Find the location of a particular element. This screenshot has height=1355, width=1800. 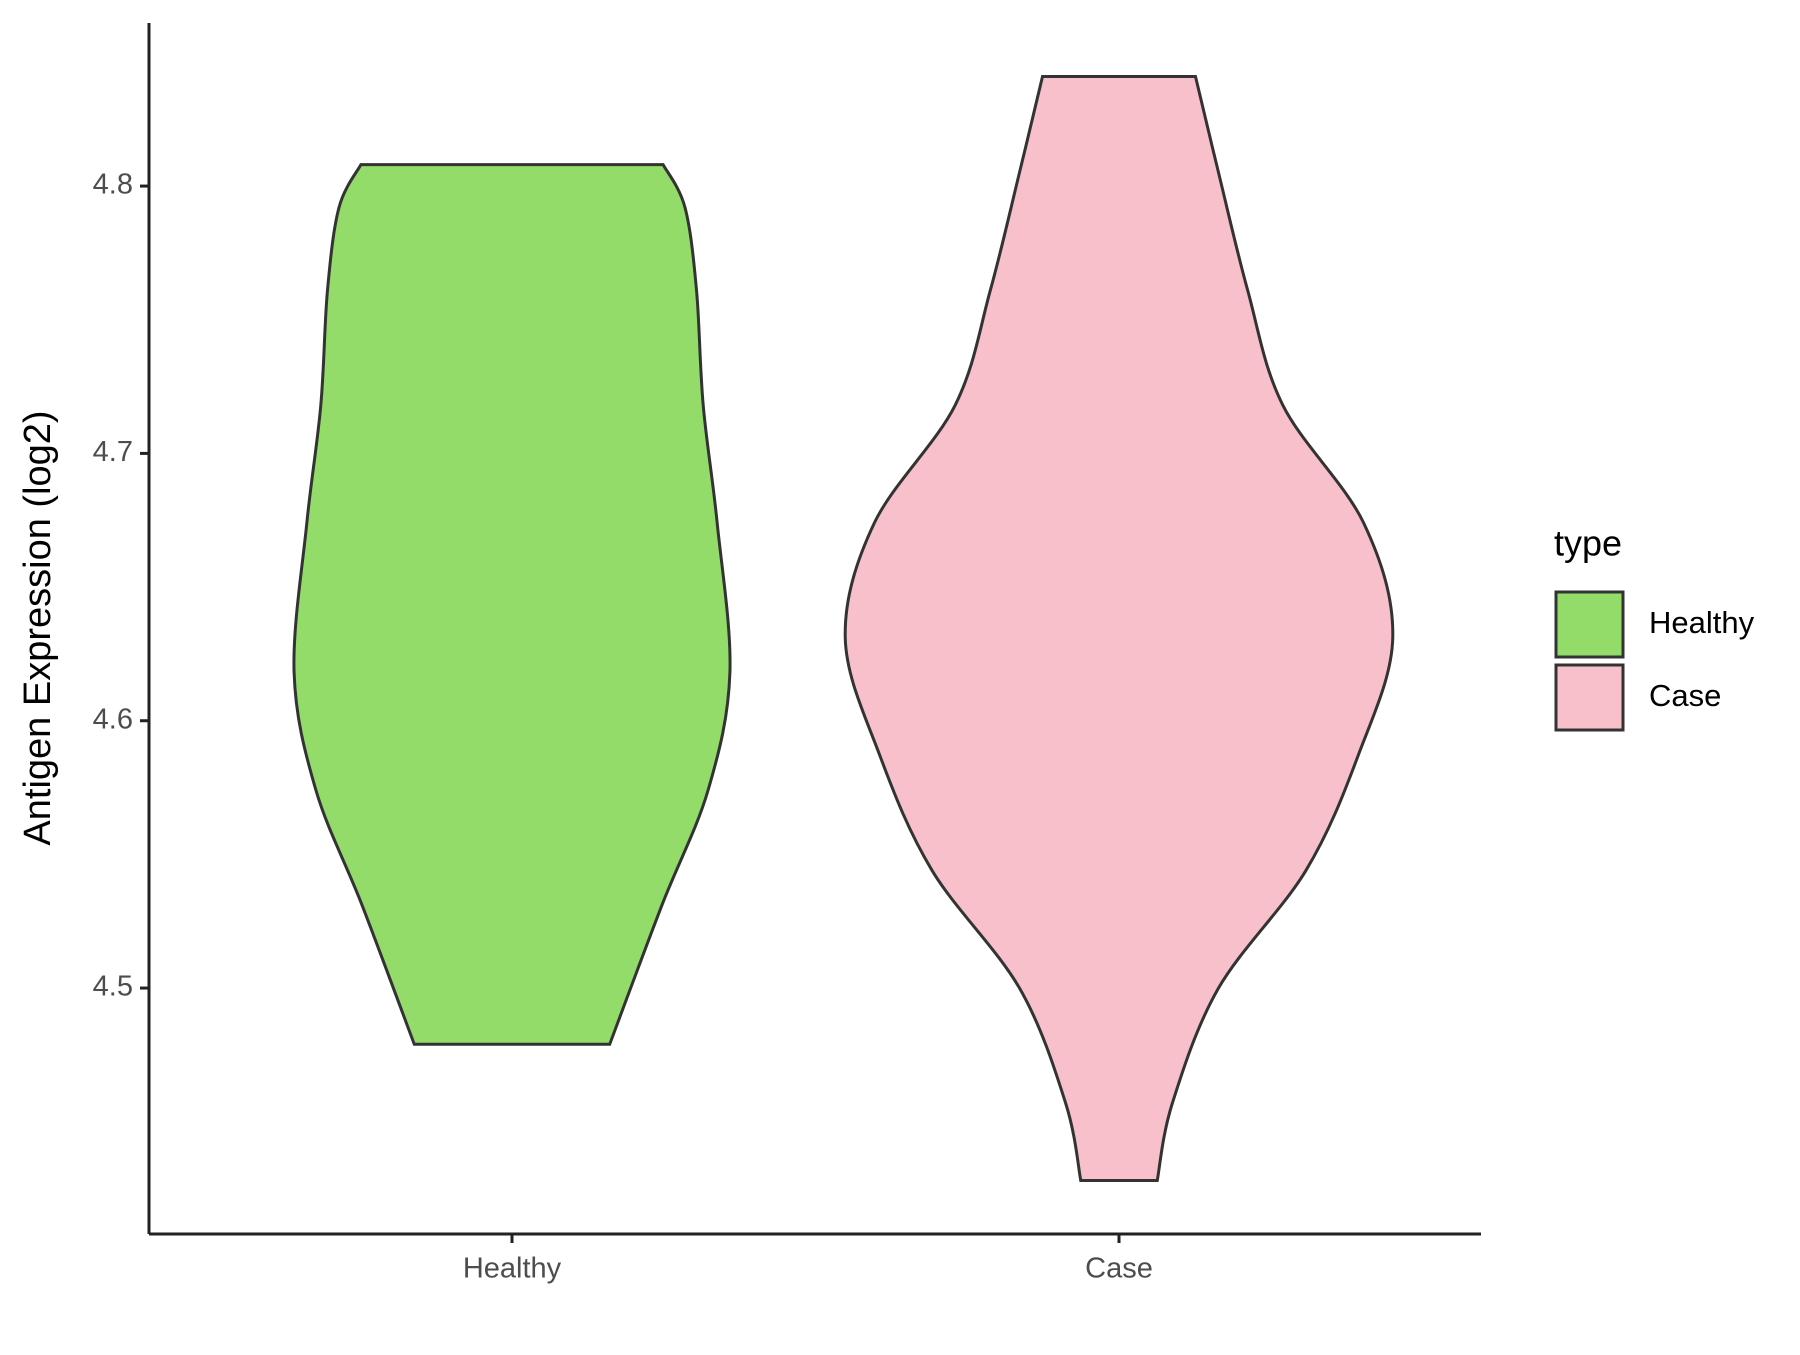

legend-label: Case is located at coordinates (1685, 695).